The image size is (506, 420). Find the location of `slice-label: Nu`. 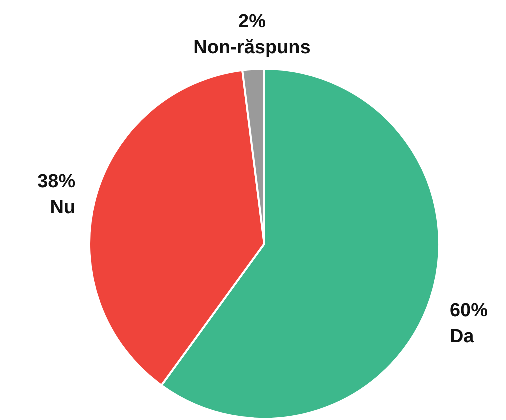

slice-label: Nu is located at coordinates (63, 208).